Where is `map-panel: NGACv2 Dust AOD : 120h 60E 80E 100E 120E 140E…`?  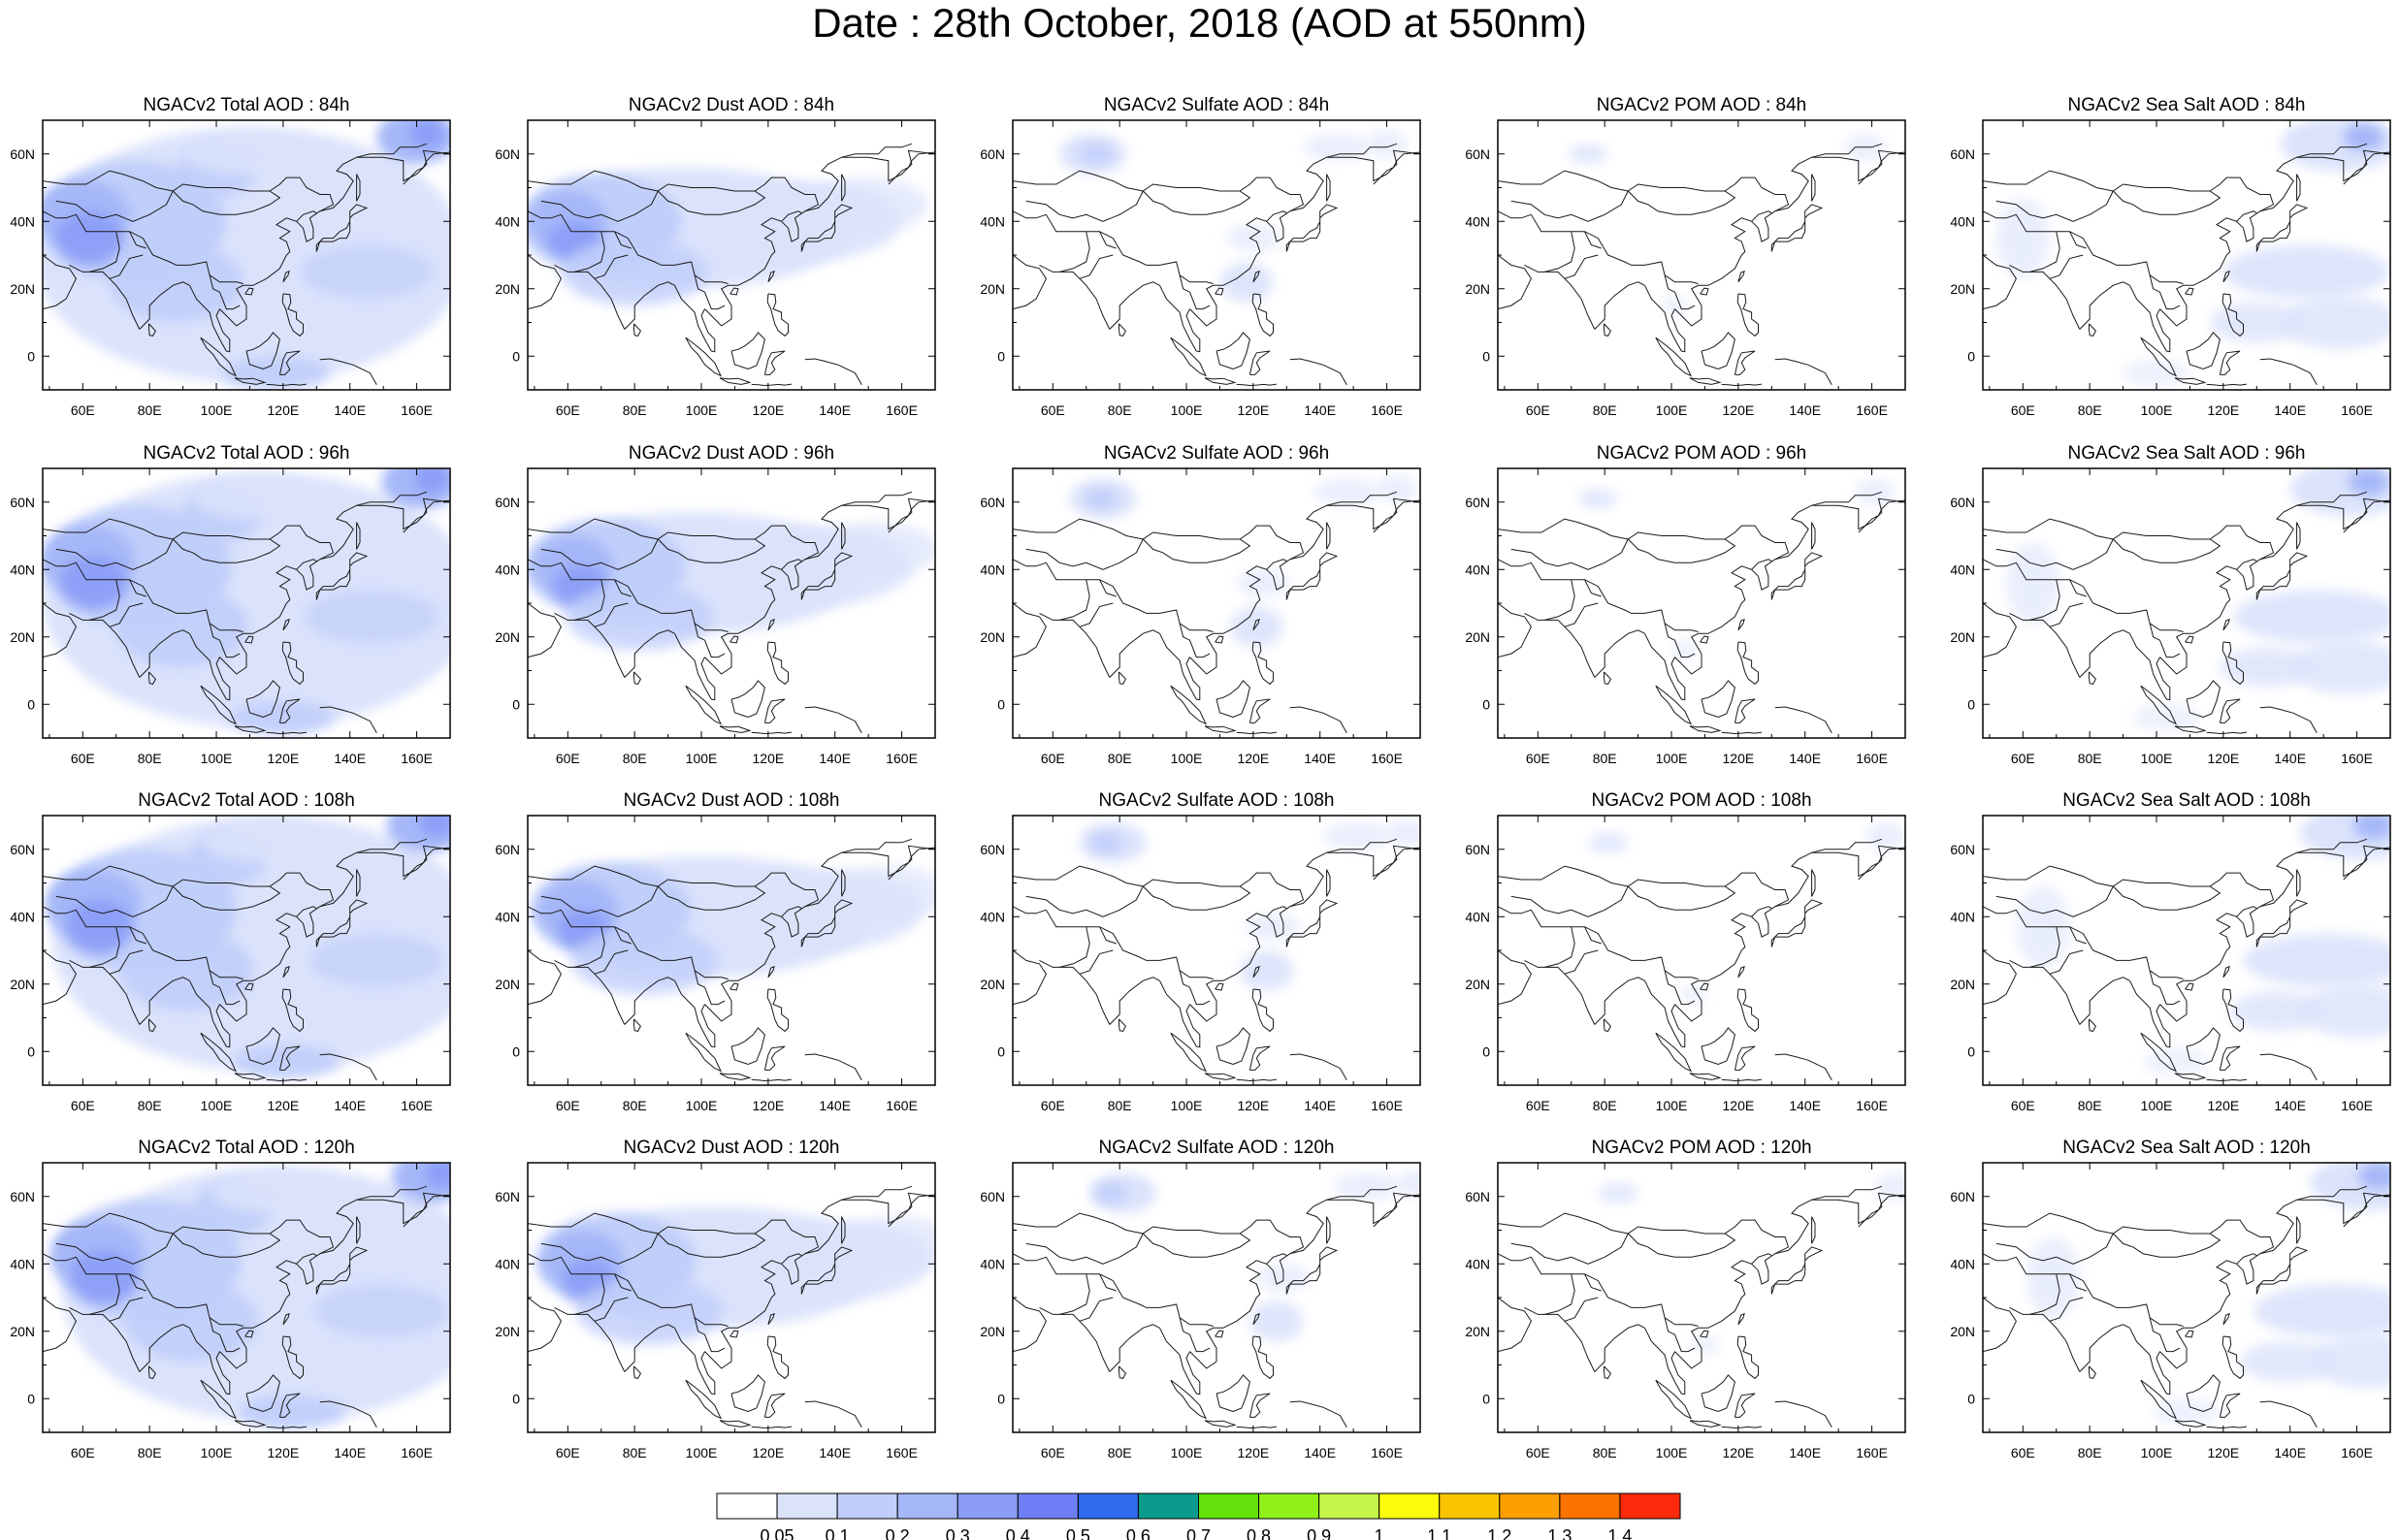
map-panel: NGACv2 Dust AOD : 120h 60E 80E 100E 120E 140E… is located at coordinates (716, 1299).